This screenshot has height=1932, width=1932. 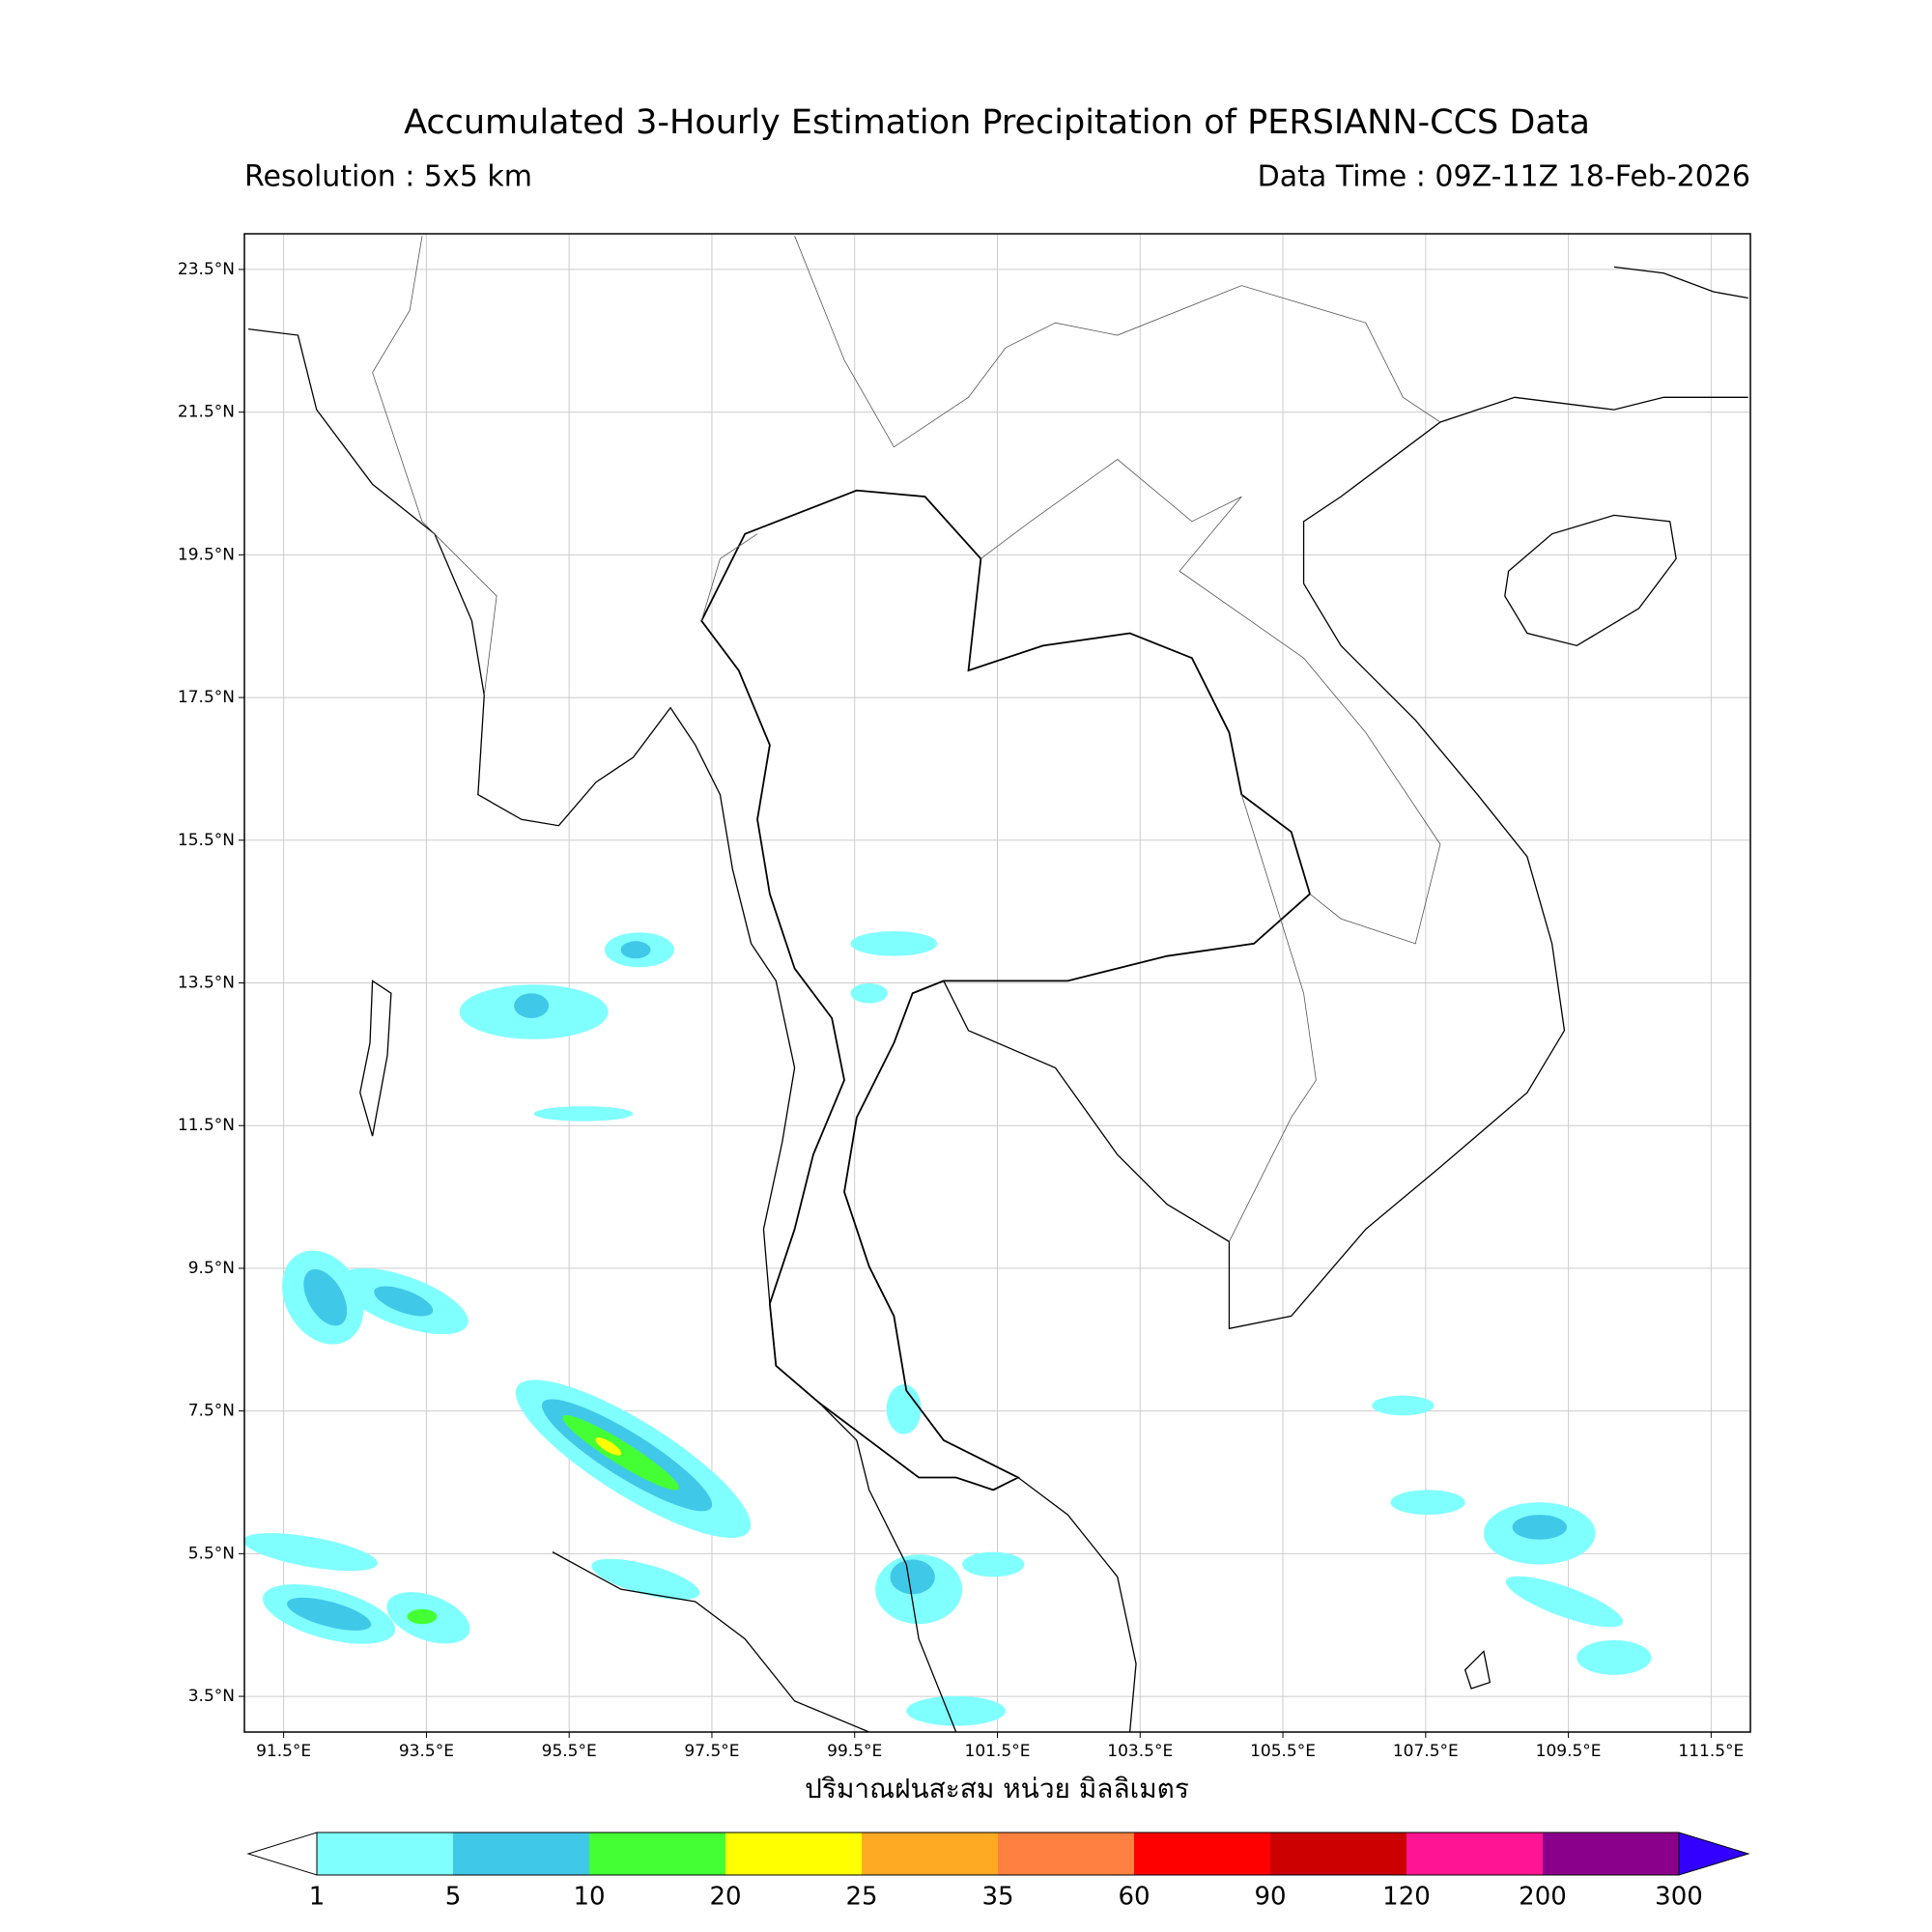 I want to click on y-tick-label: 11.5°N, so click(x=206, y=1125).